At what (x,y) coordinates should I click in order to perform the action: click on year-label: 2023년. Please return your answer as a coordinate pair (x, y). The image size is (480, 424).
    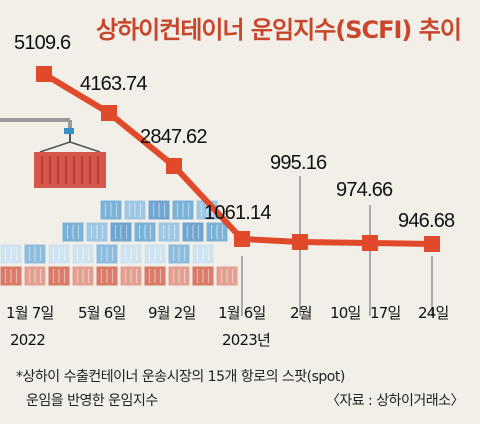
    Looking at the image, I should click on (246, 340).